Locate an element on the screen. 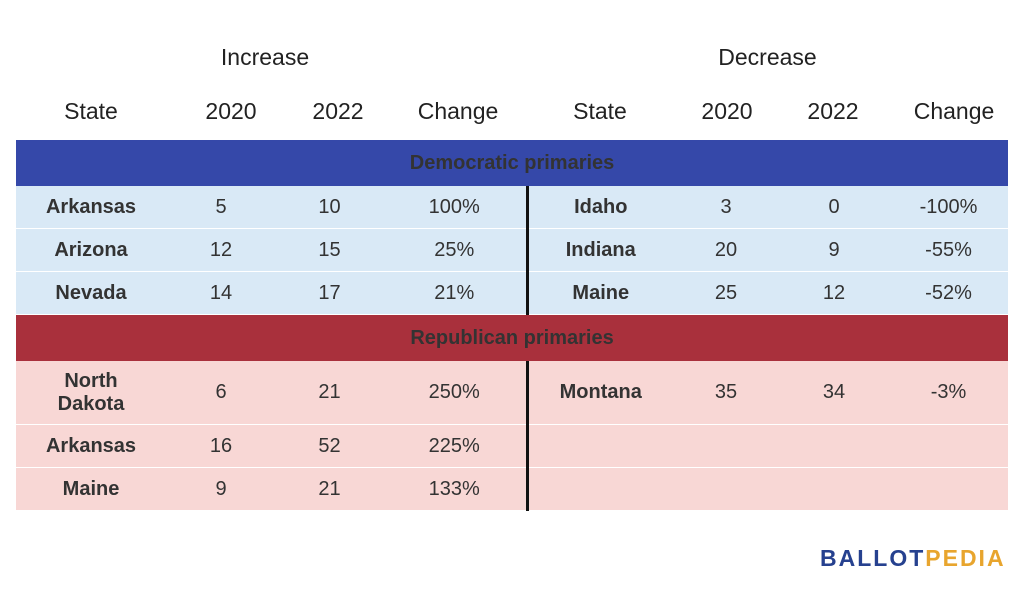 The height and width of the screenshot is (594, 1024). table-row: North Dakota 6 21 250% Montana 35 34 -3% is located at coordinates (512, 393).